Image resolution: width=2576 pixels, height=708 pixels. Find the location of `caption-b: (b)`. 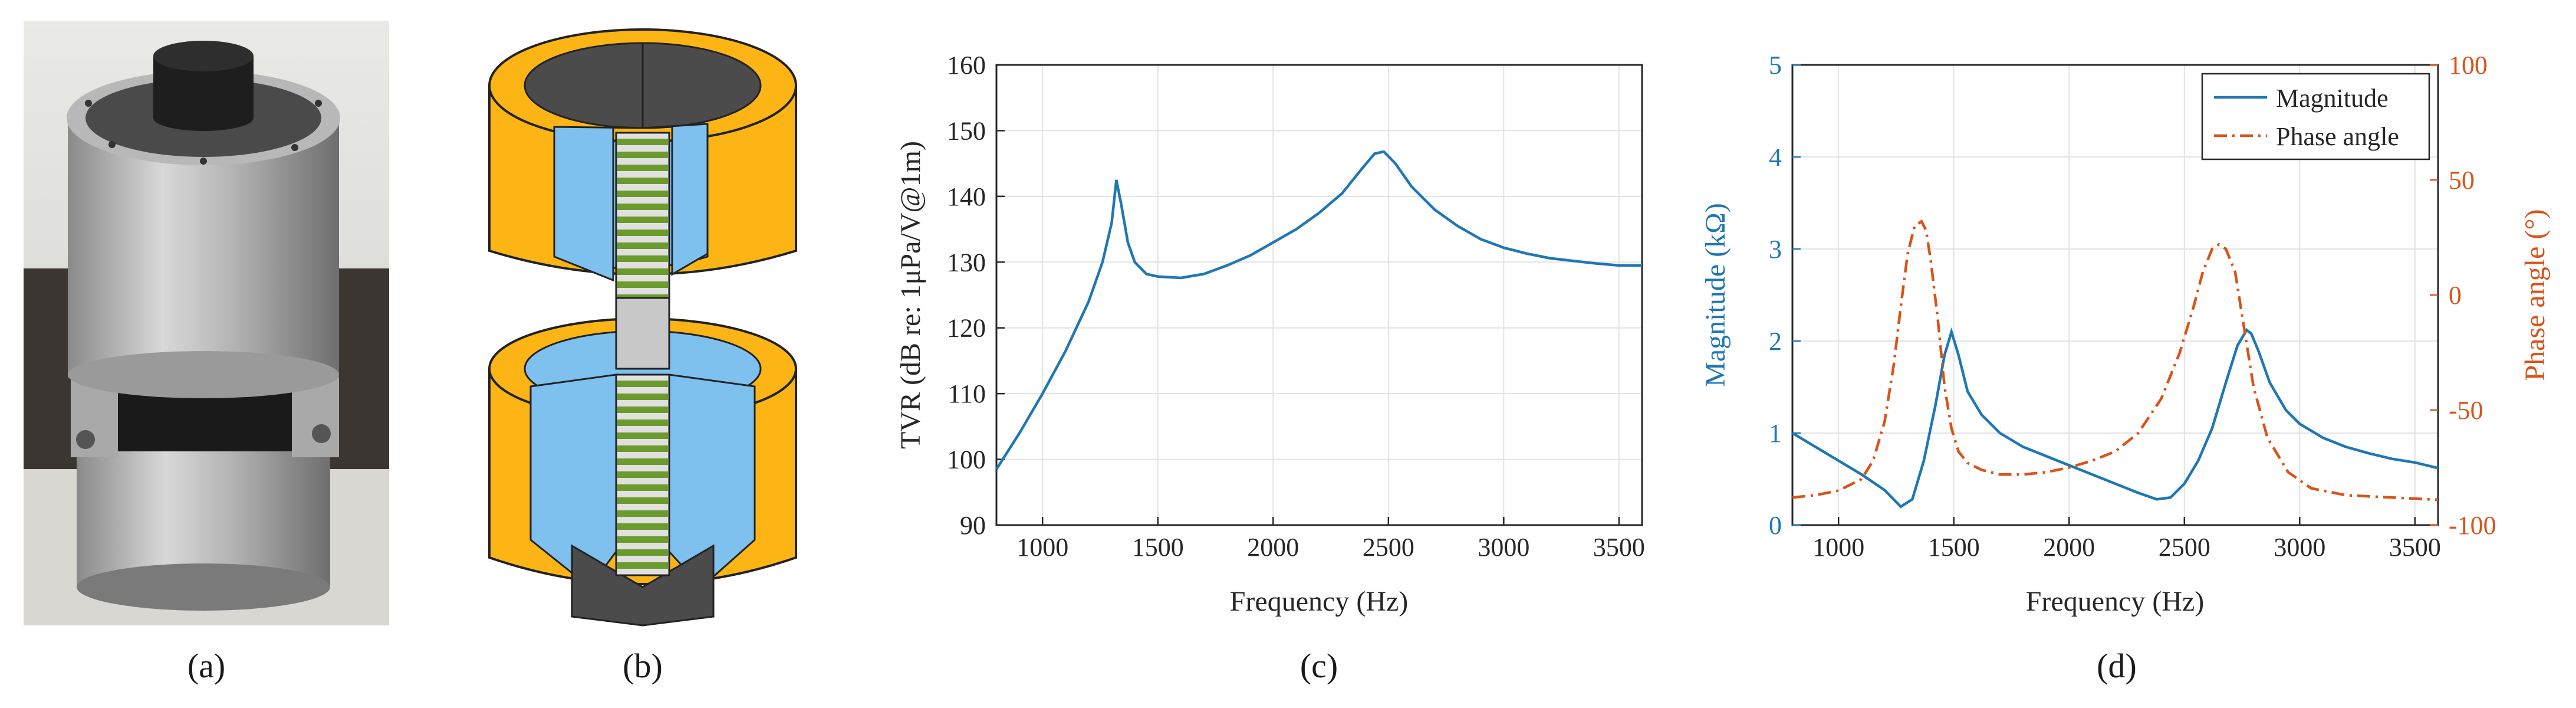

caption-b: (b) is located at coordinates (643, 666).